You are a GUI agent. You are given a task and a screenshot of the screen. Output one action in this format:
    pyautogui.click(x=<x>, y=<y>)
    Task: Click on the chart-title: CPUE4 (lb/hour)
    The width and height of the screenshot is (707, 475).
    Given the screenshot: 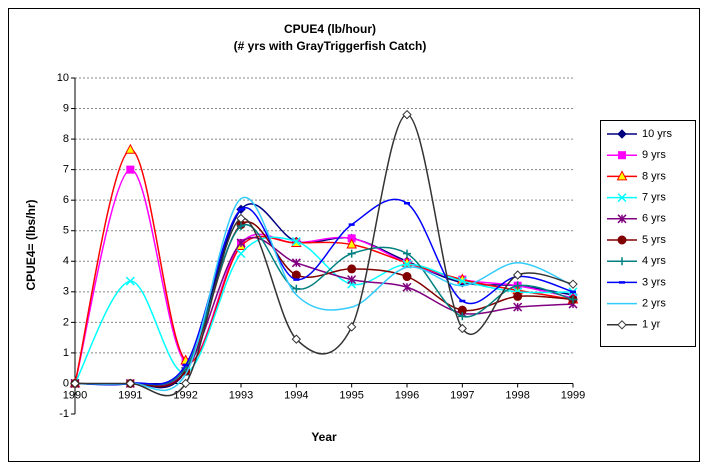 What is the action you would take?
    pyautogui.click(x=330, y=29)
    